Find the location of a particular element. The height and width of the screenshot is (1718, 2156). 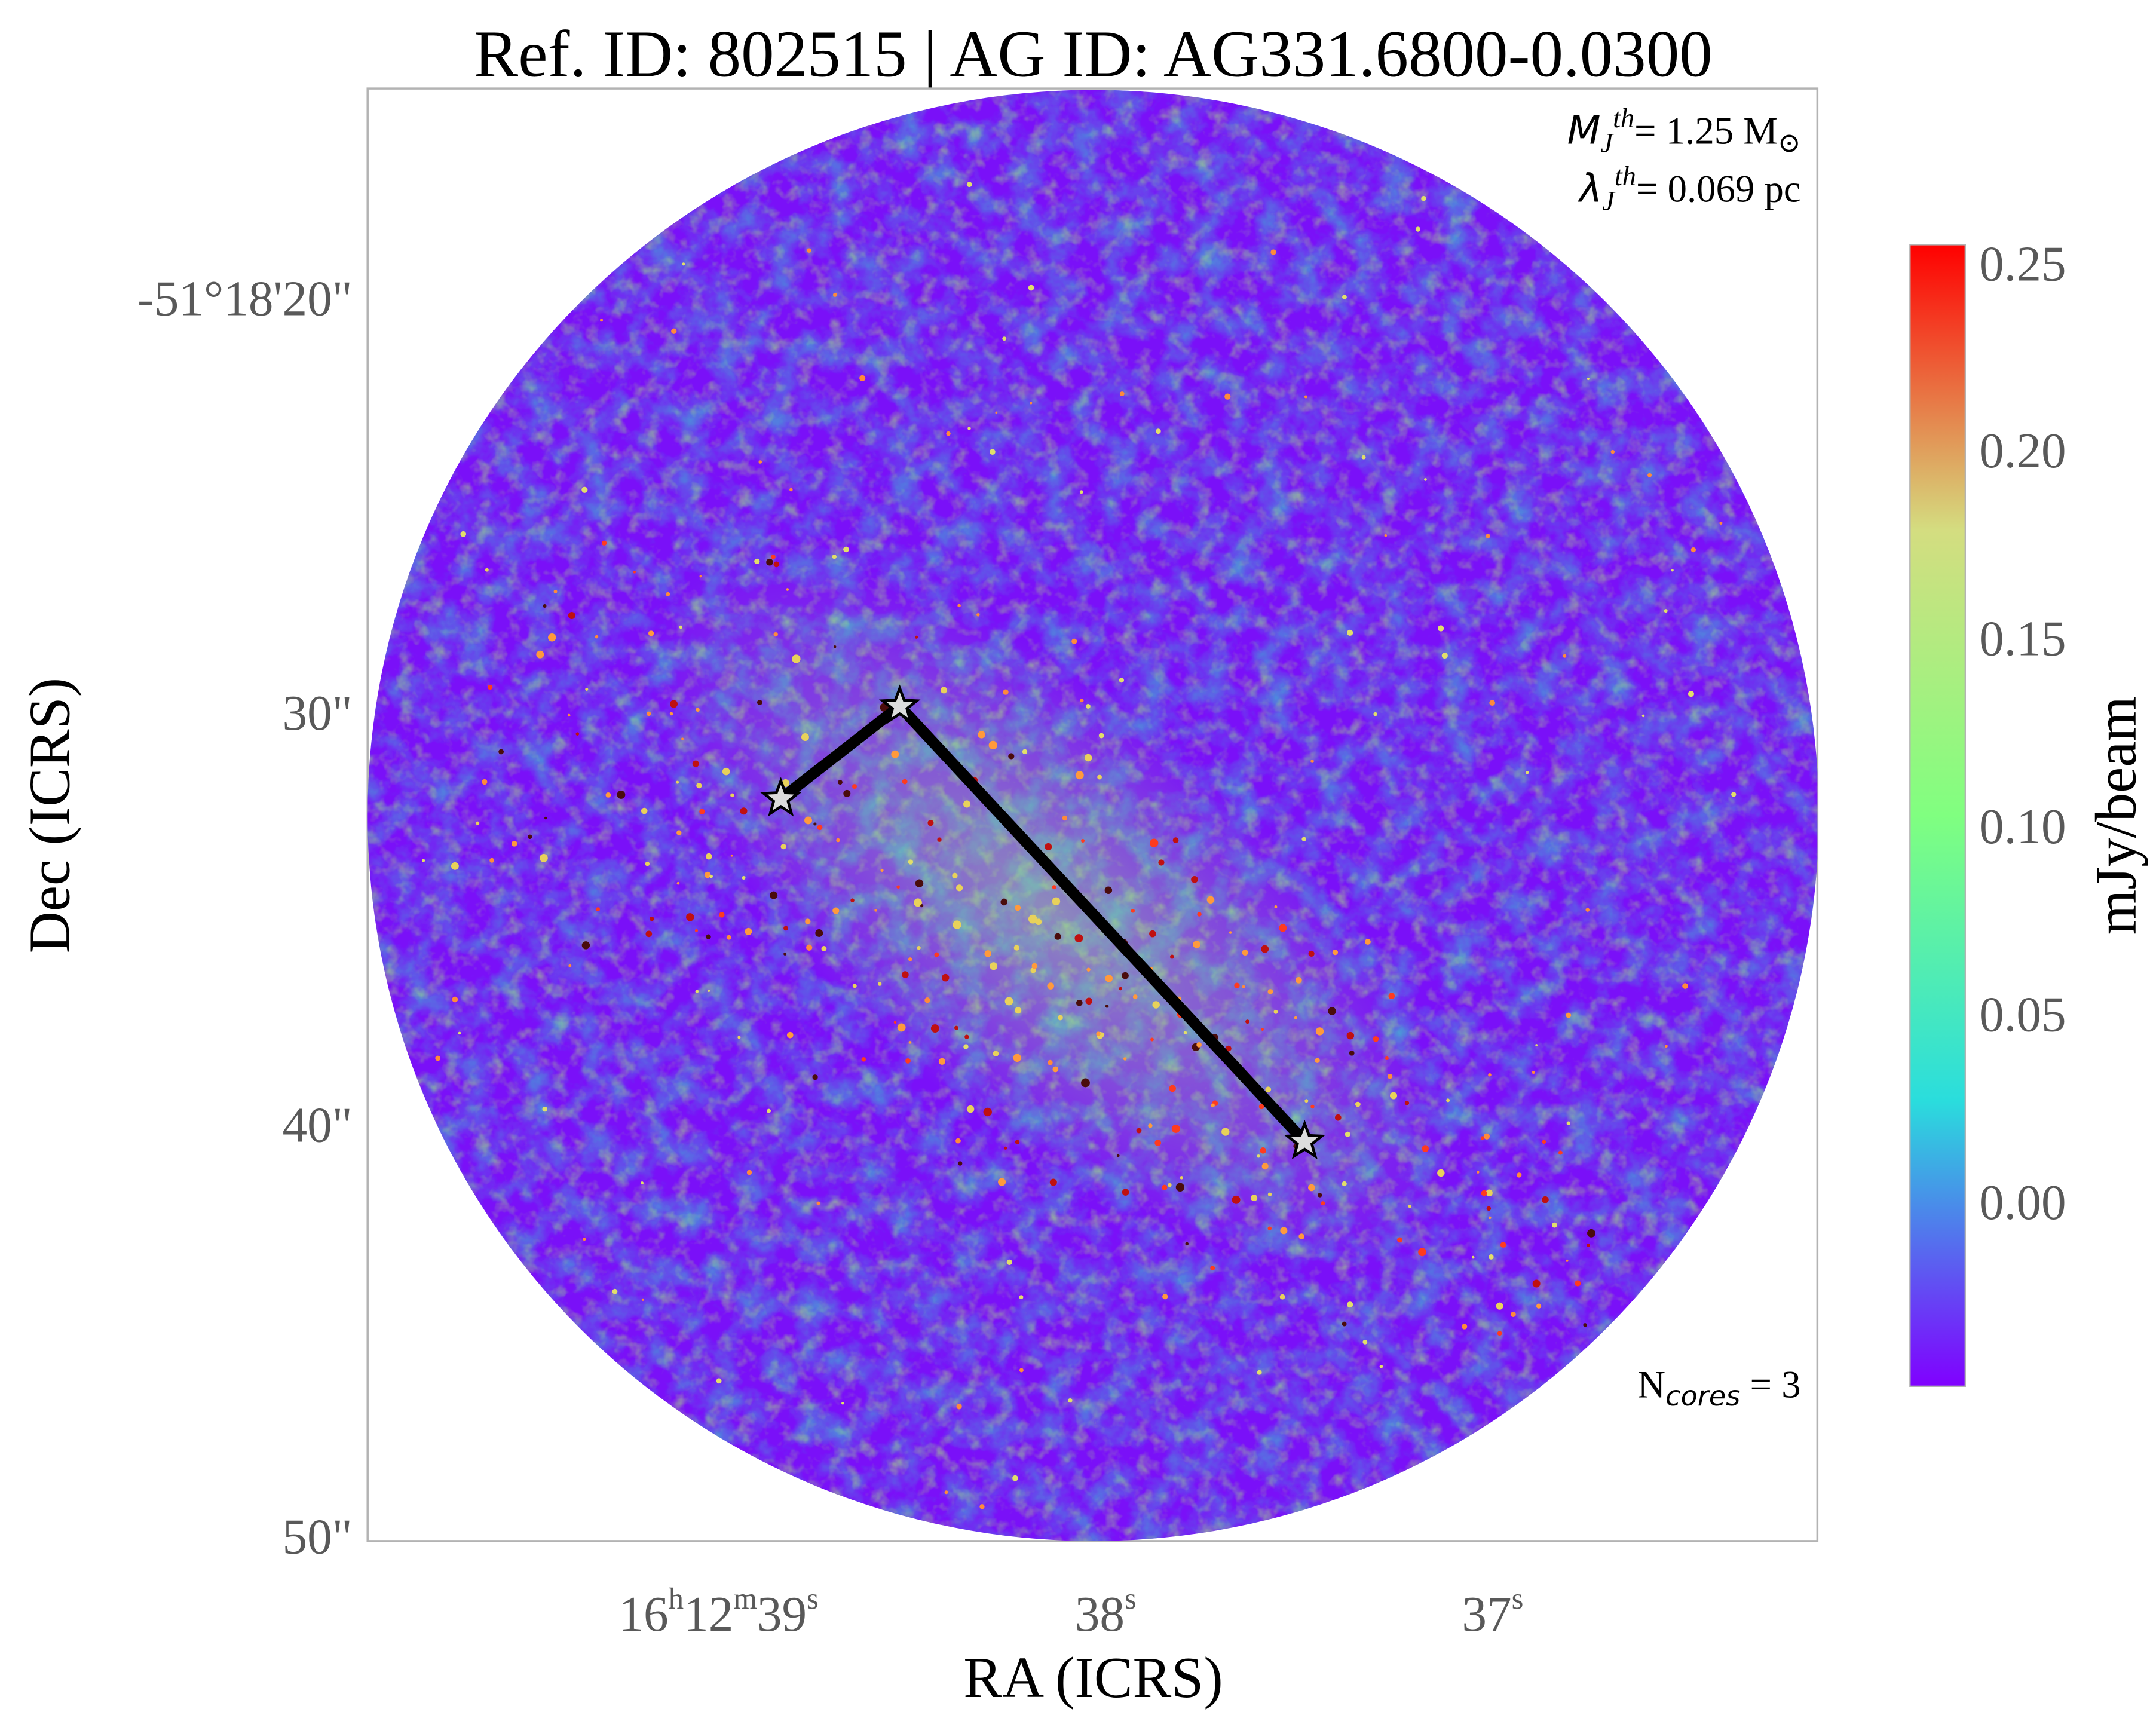

colorbar-tick: 0.15 is located at coordinates (2022, 638).